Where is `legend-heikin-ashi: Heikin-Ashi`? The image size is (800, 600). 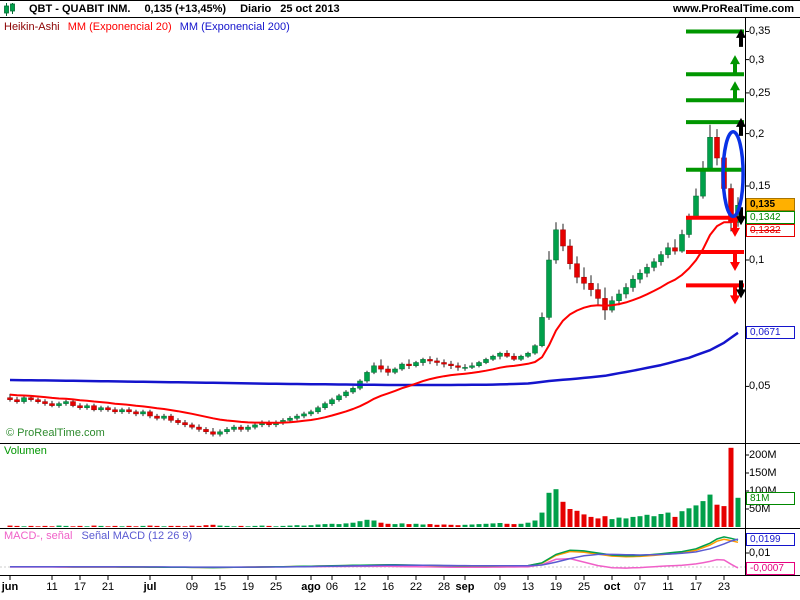 legend-heikin-ashi: Heikin-Ashi is located at coordinates (32, 27).